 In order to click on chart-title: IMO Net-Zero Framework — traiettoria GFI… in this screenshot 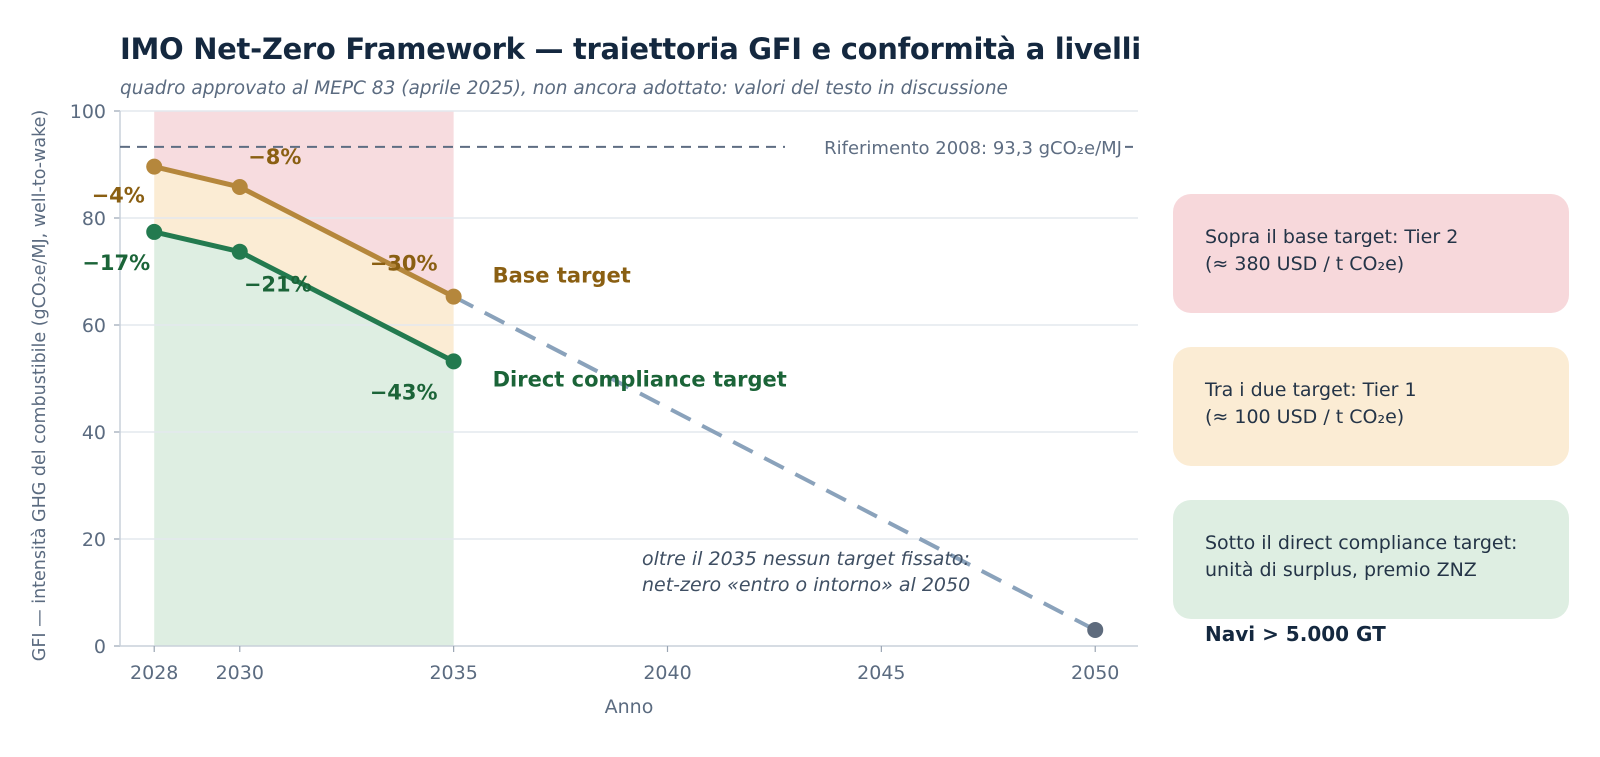, I will do `click(630, 49)`.